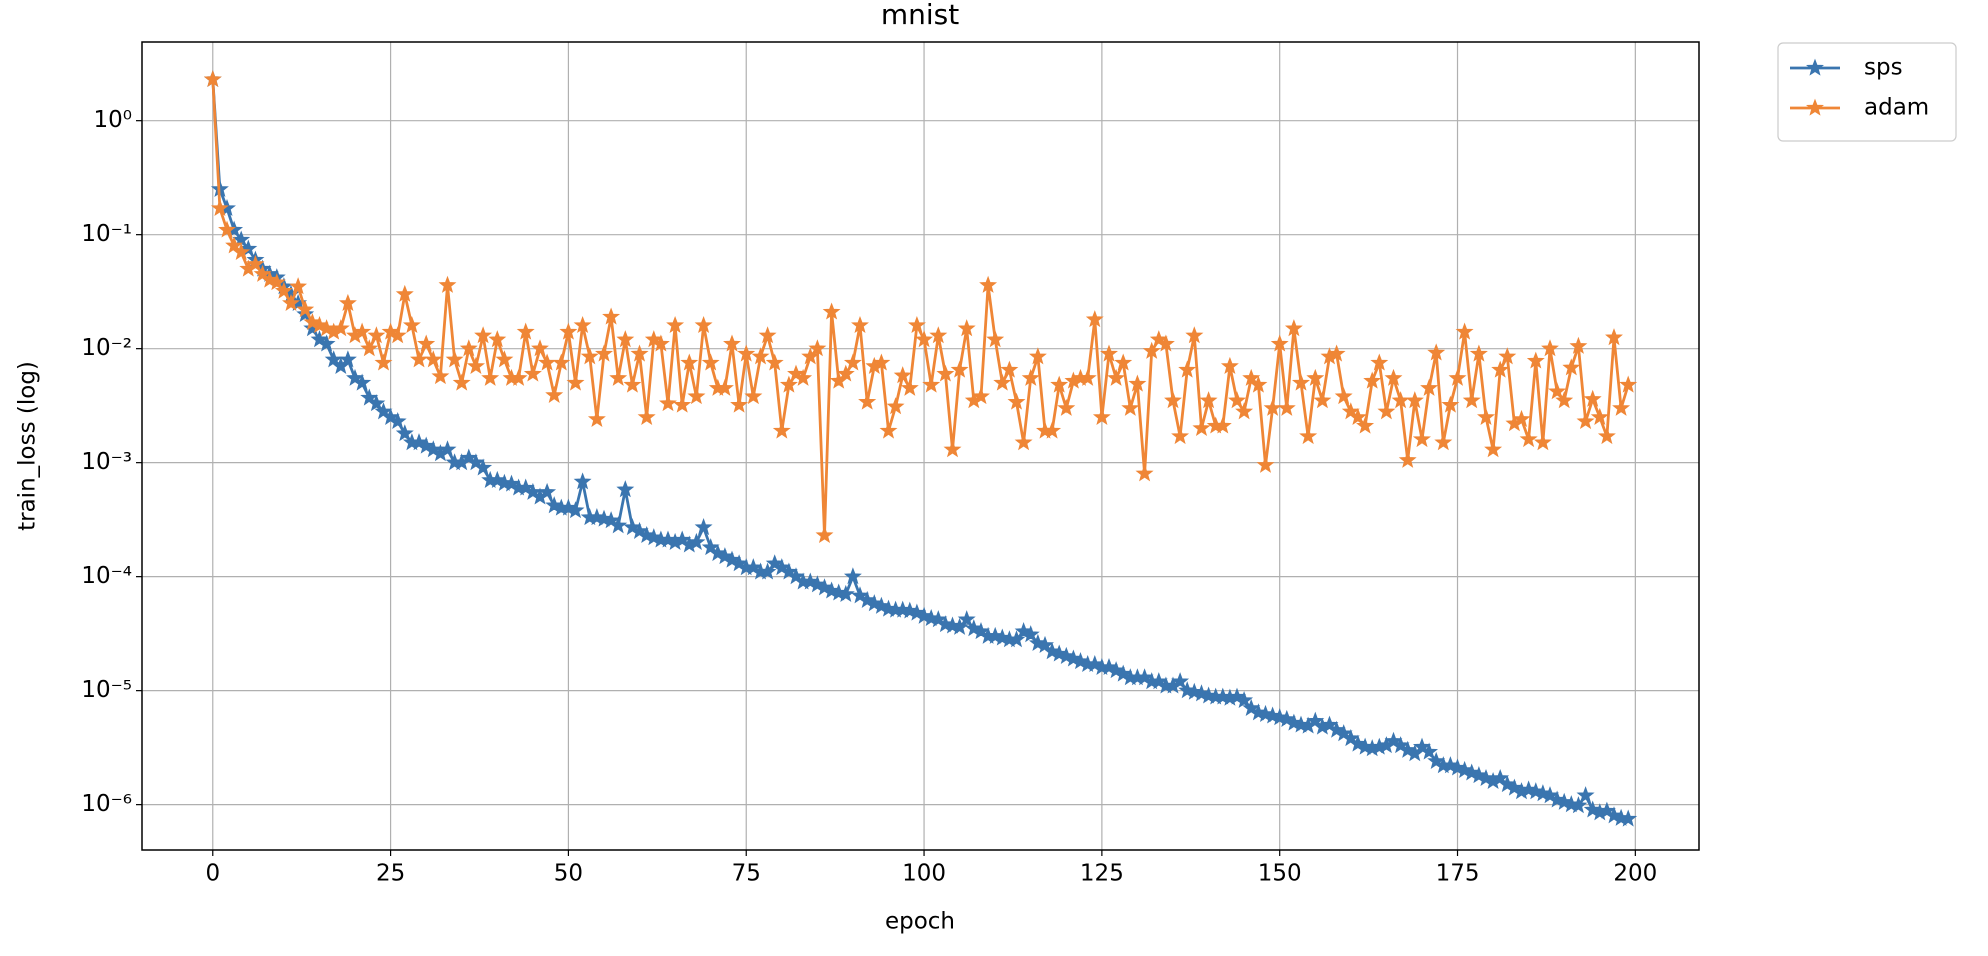  Describe the element at coordinates (1458, 874) in the screenshot. I see `x-tick-label: 175` at that location.